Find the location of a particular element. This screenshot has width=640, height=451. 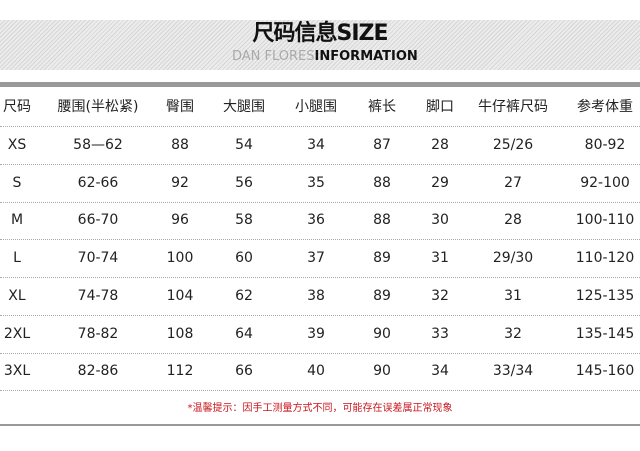

table-cell: 38 is located at coordinates (316, 295).